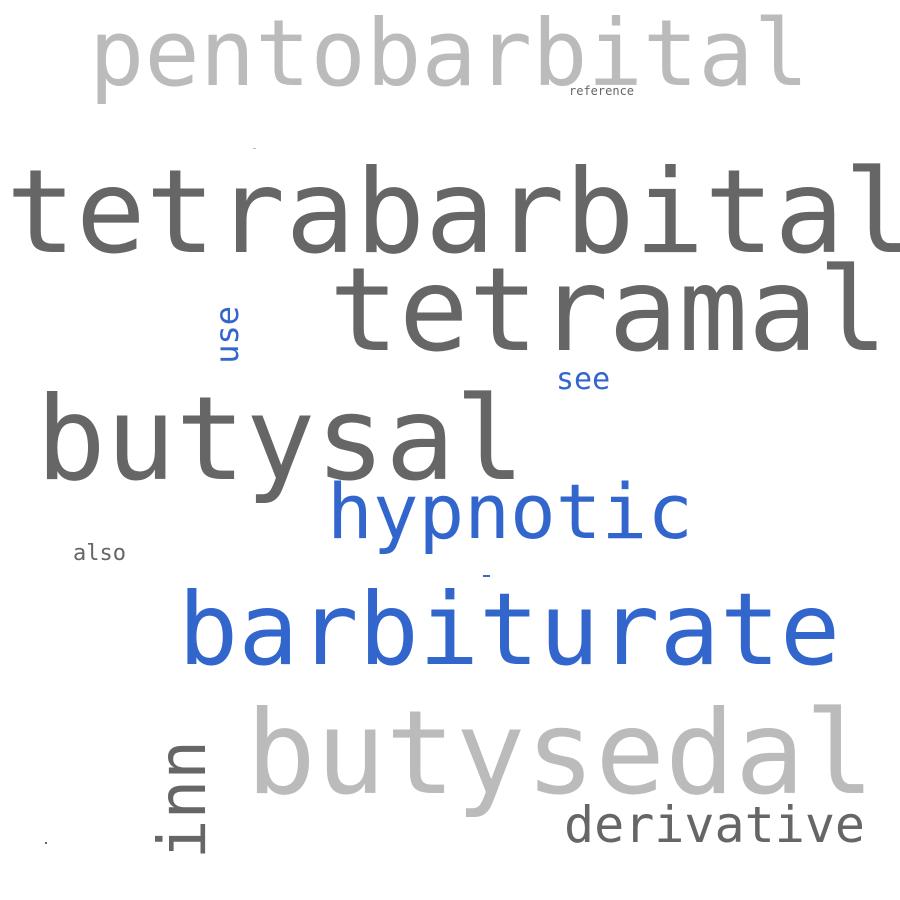 This screenshot has height=900, width=900. What do you see at coordinates (449, 53) in the screenshot?
I see `word-pentobarbital: pentobarbital` at bounding box center [449, 53].